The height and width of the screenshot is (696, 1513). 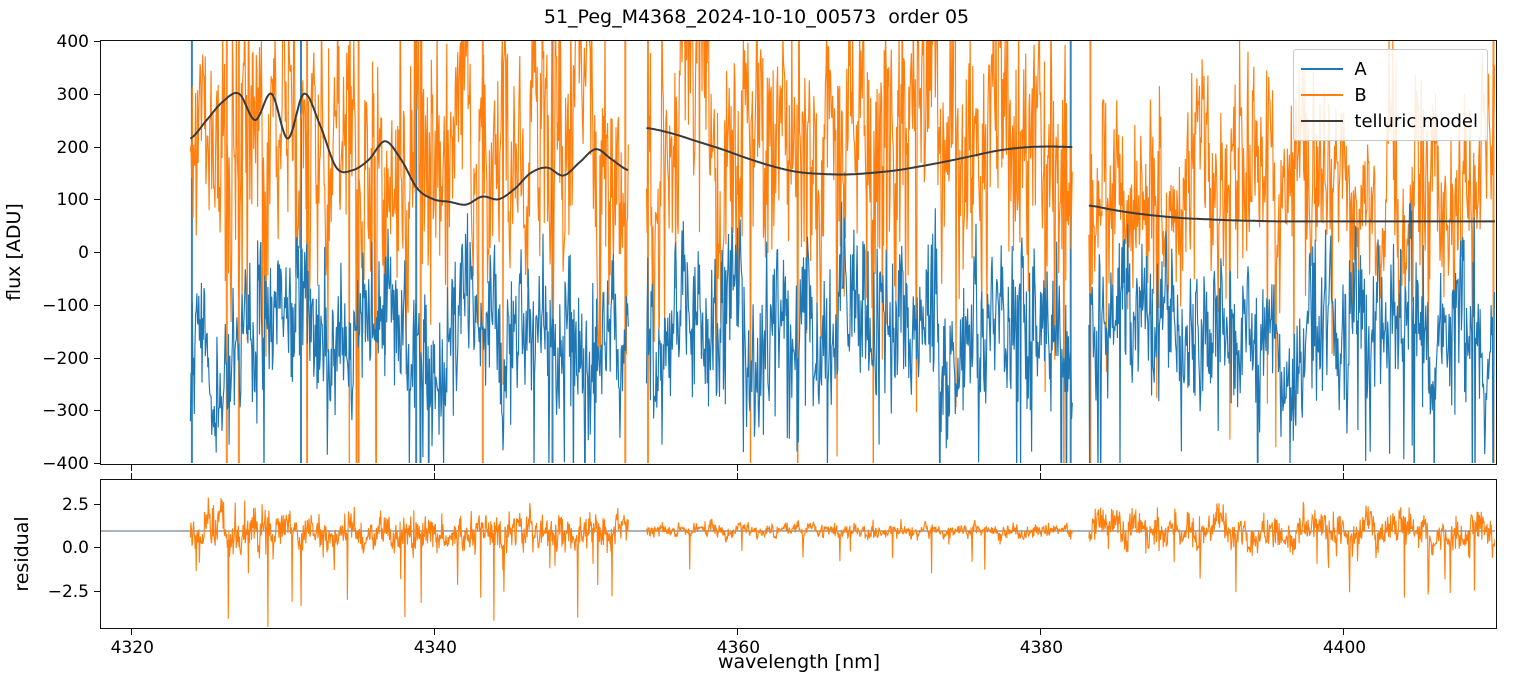 I want to click on y-tick-mark: −200, so click(x=71, y=359).